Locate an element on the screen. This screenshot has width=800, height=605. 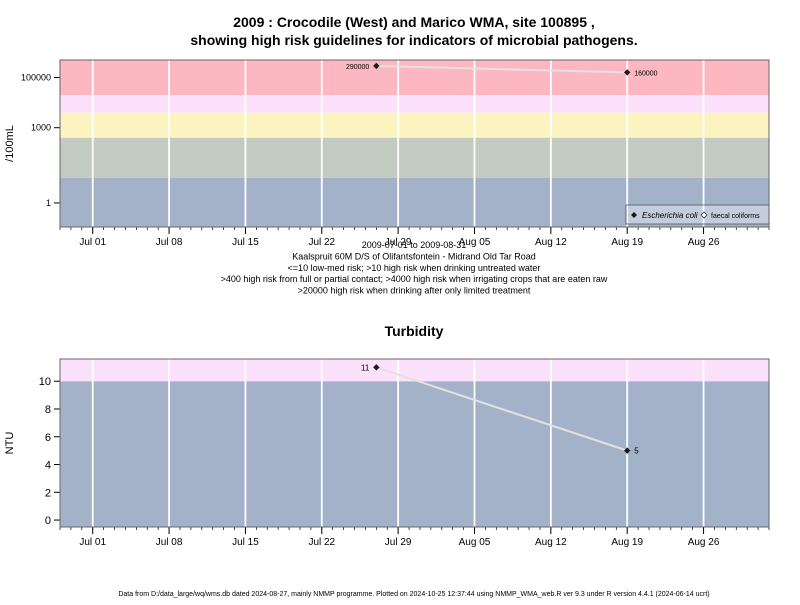
y-tick-label-3: 100000 is located at coordinates (36, 78).